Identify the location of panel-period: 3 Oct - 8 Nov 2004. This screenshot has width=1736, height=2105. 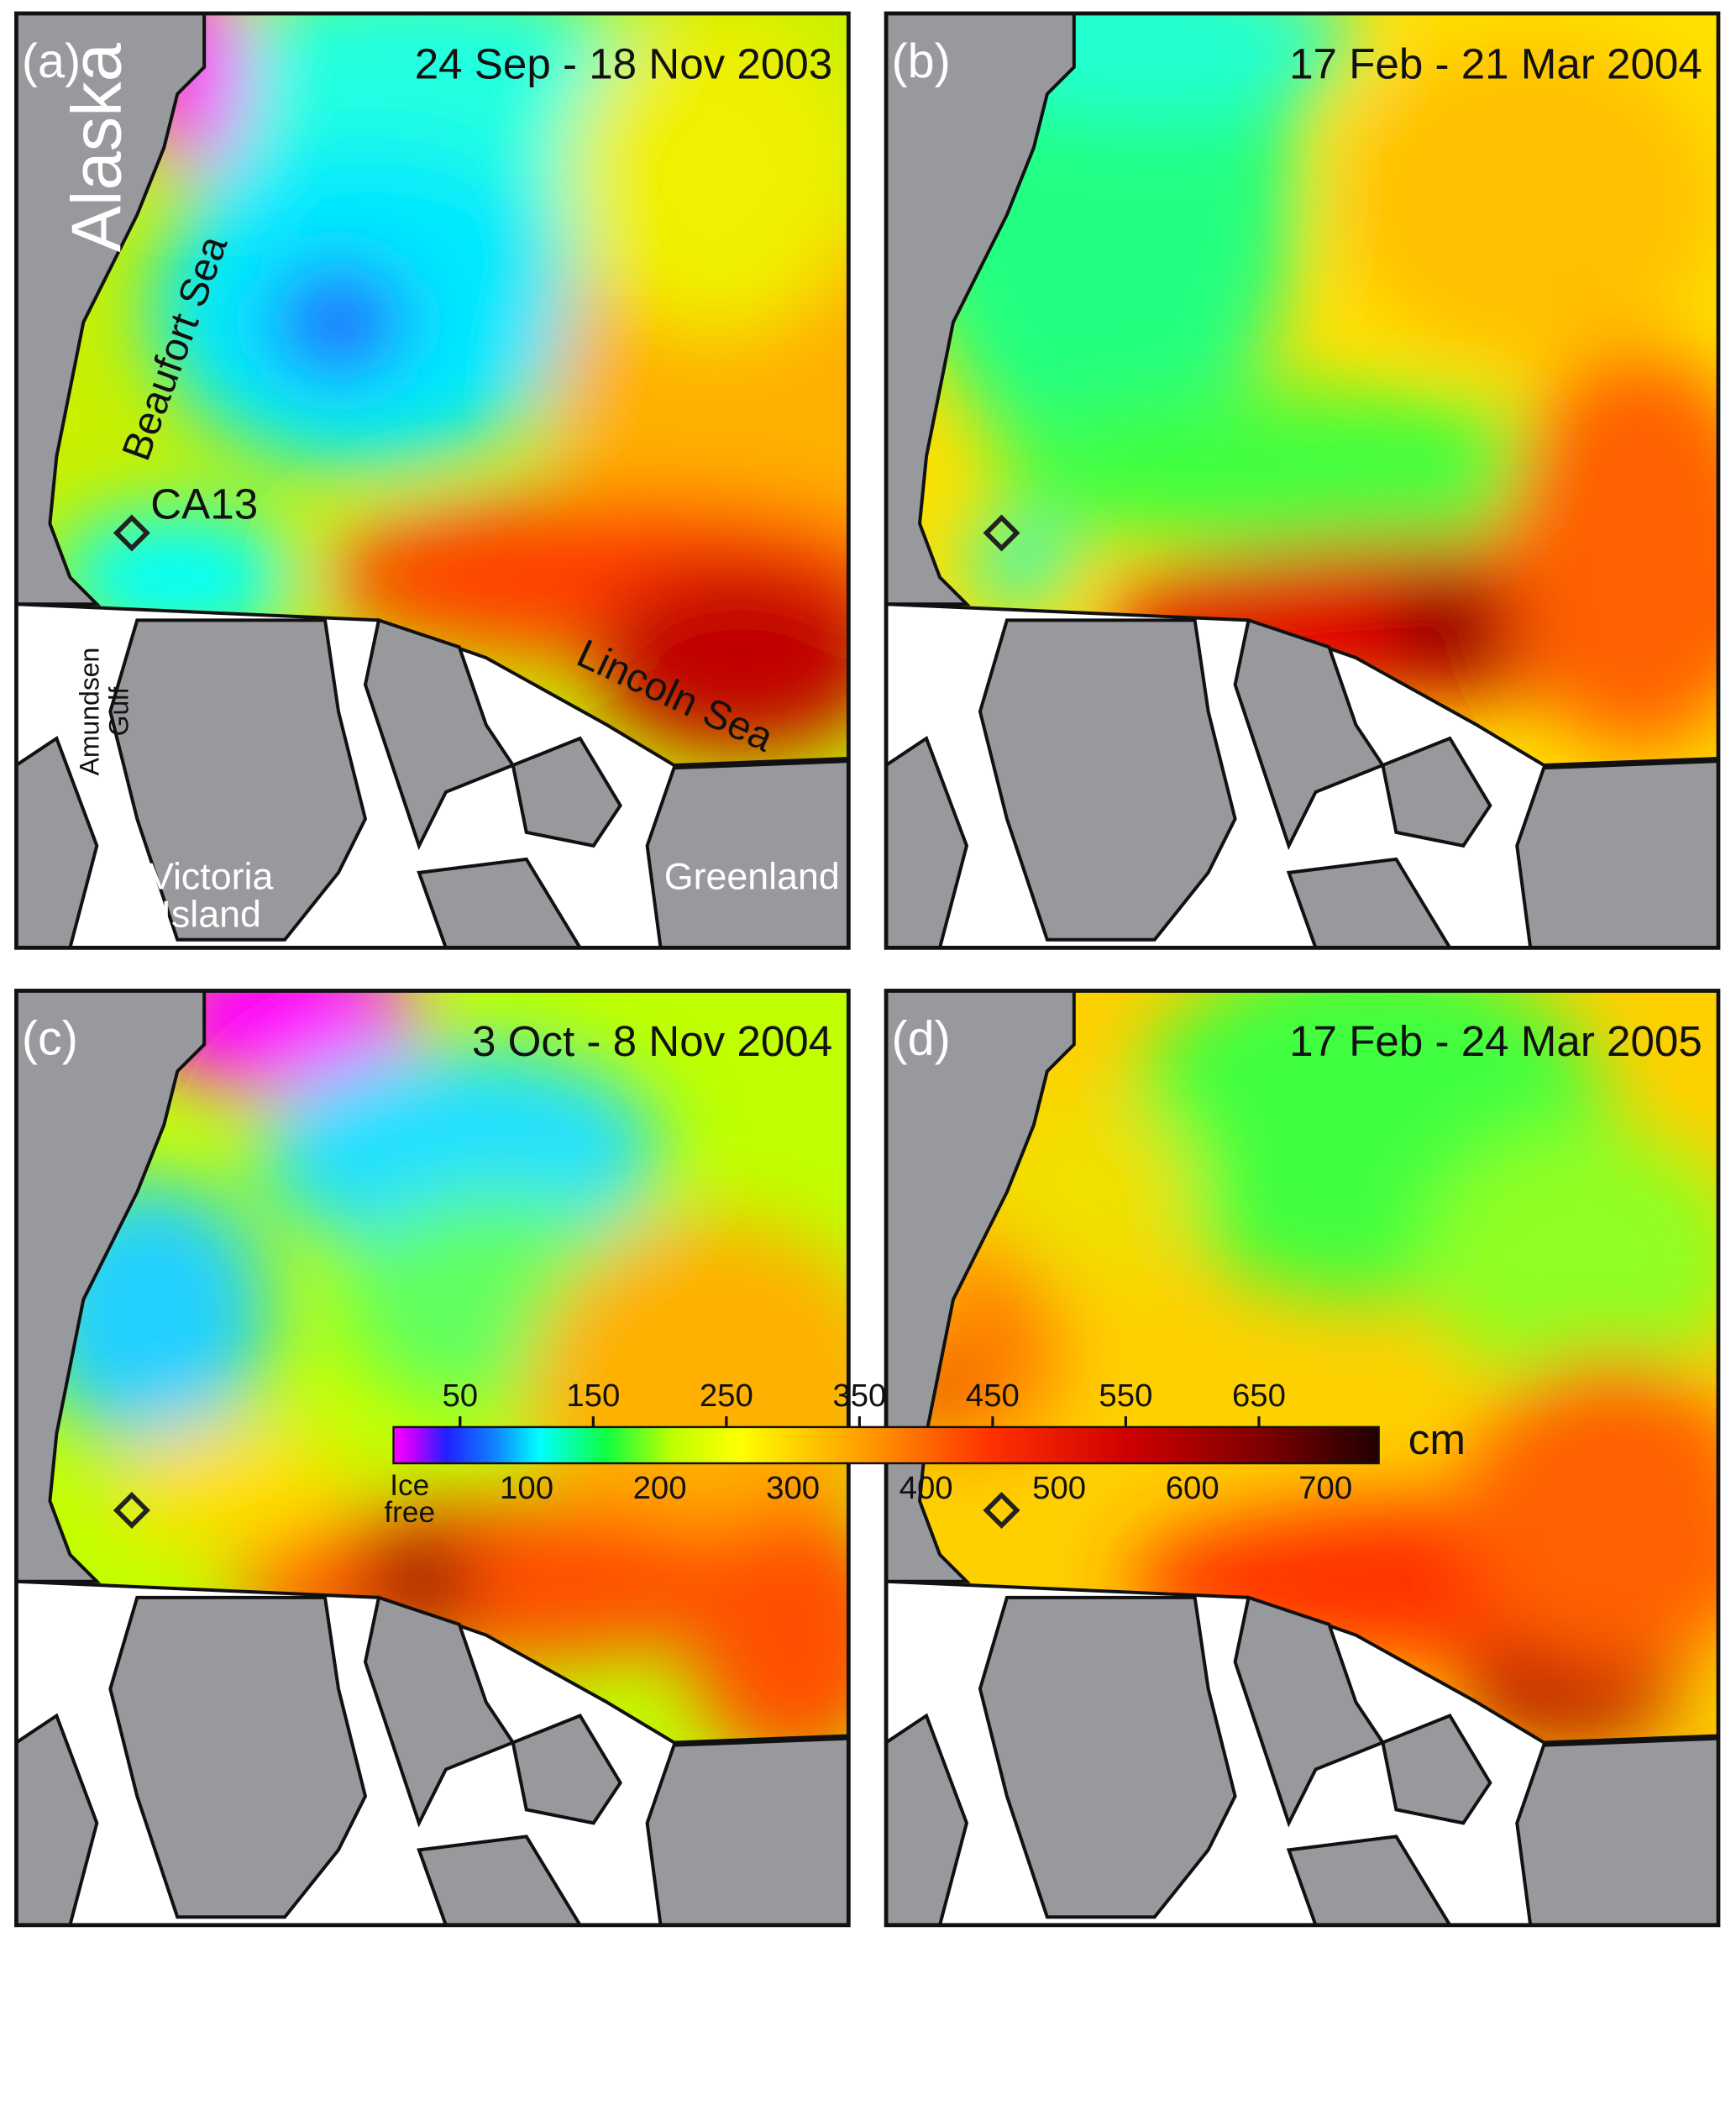
(652, 1041).